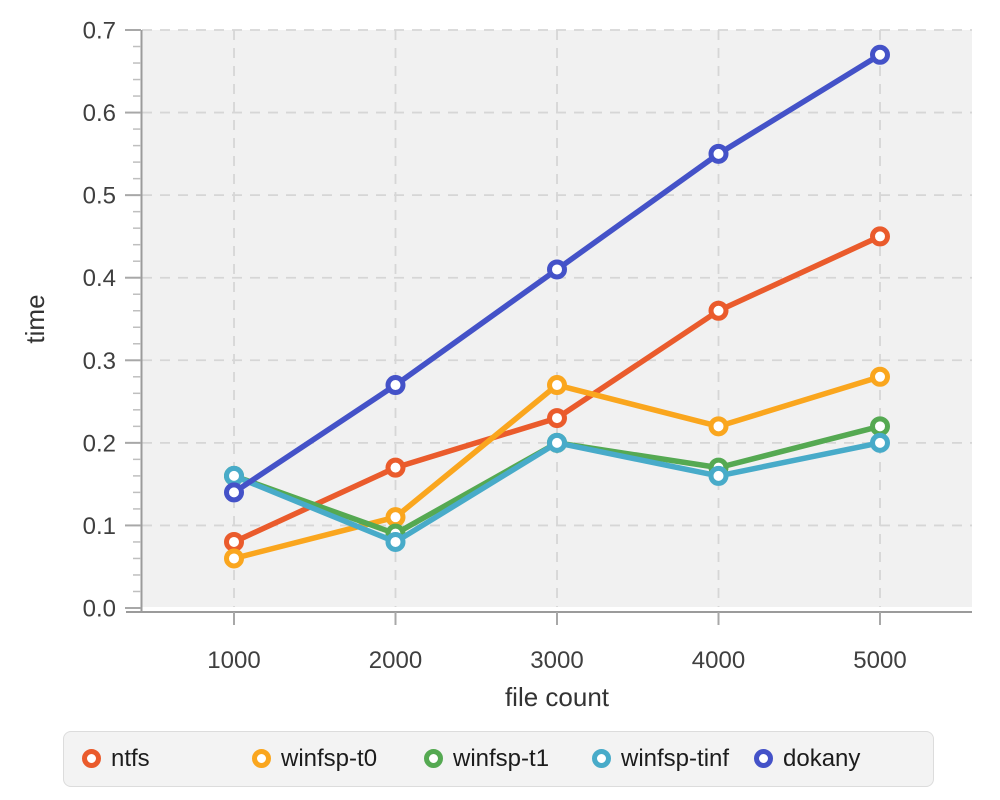 This screenshot has width=1000, height=800. I want to click on legend-item-winfsp-t0: winfsp-t0, so click(314, 758).